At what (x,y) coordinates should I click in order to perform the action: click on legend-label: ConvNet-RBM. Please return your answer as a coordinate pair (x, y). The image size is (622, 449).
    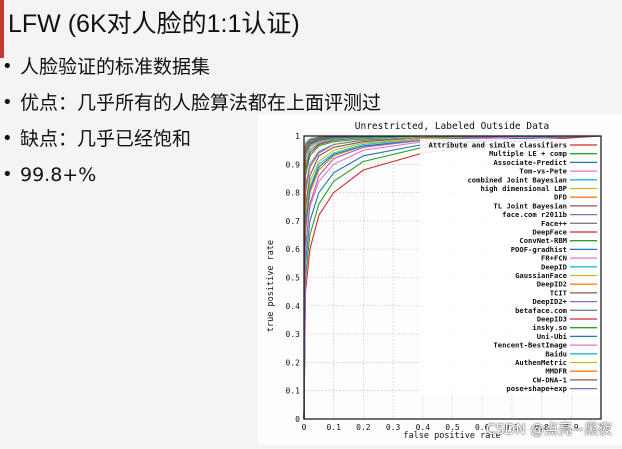
    Looking at the image, I should click on (543, 240).